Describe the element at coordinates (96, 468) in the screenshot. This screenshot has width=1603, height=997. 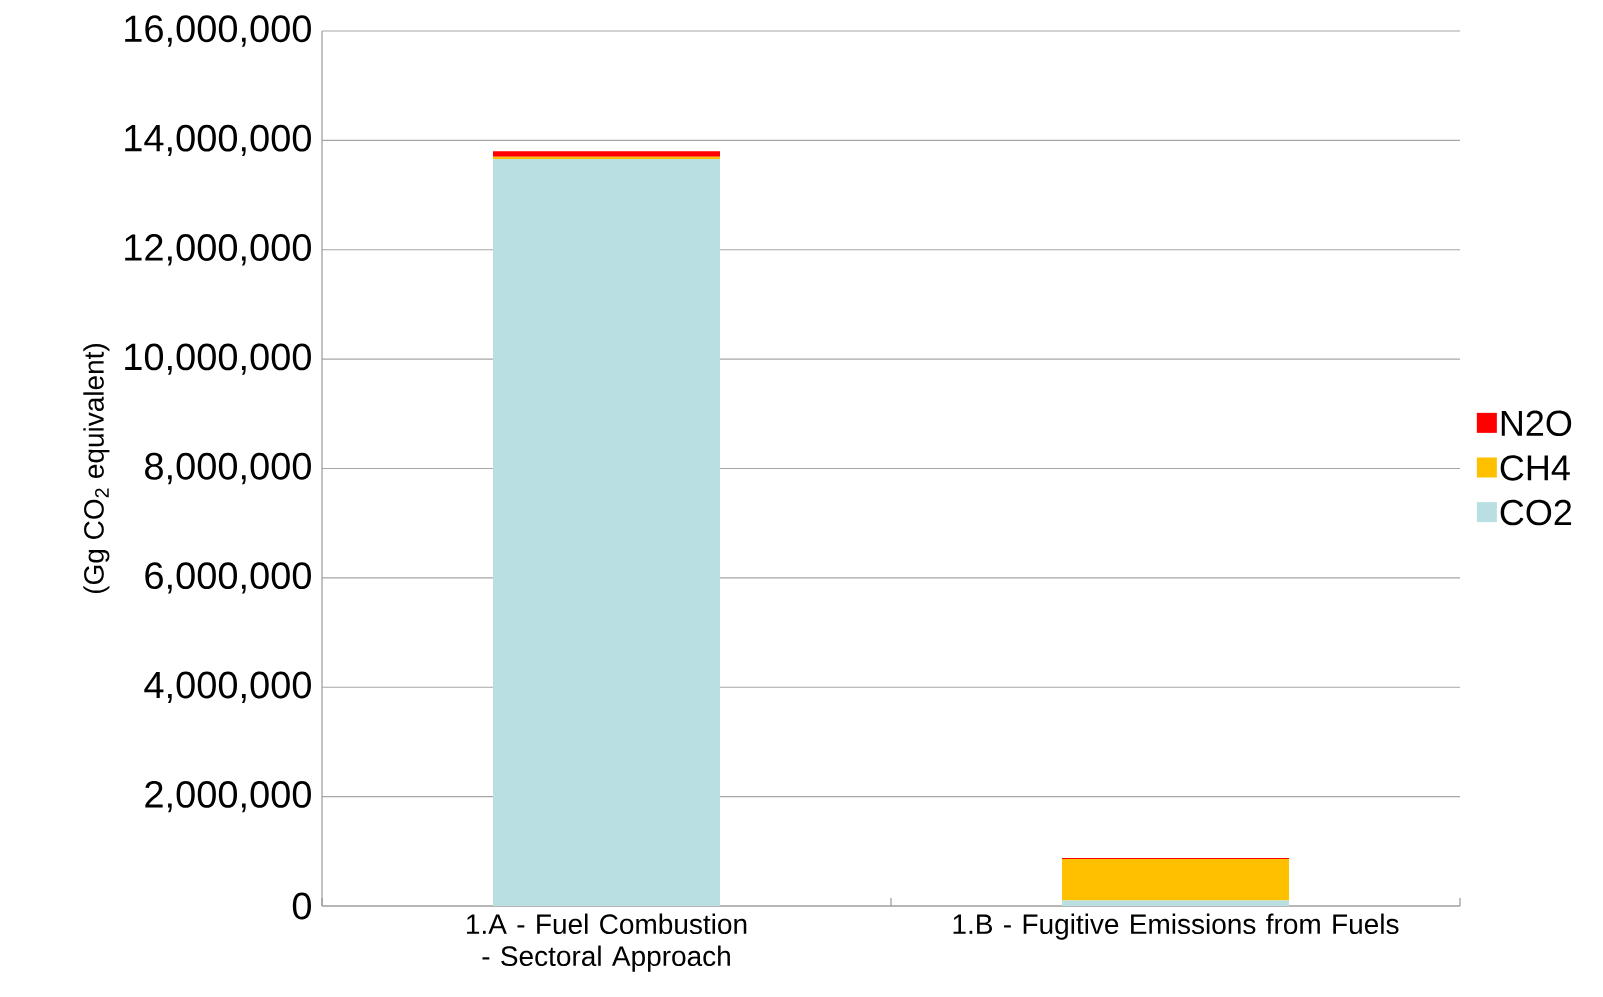
I see `y-axis-title: (Gg CO$_{2}$ equivalent)` at that location.